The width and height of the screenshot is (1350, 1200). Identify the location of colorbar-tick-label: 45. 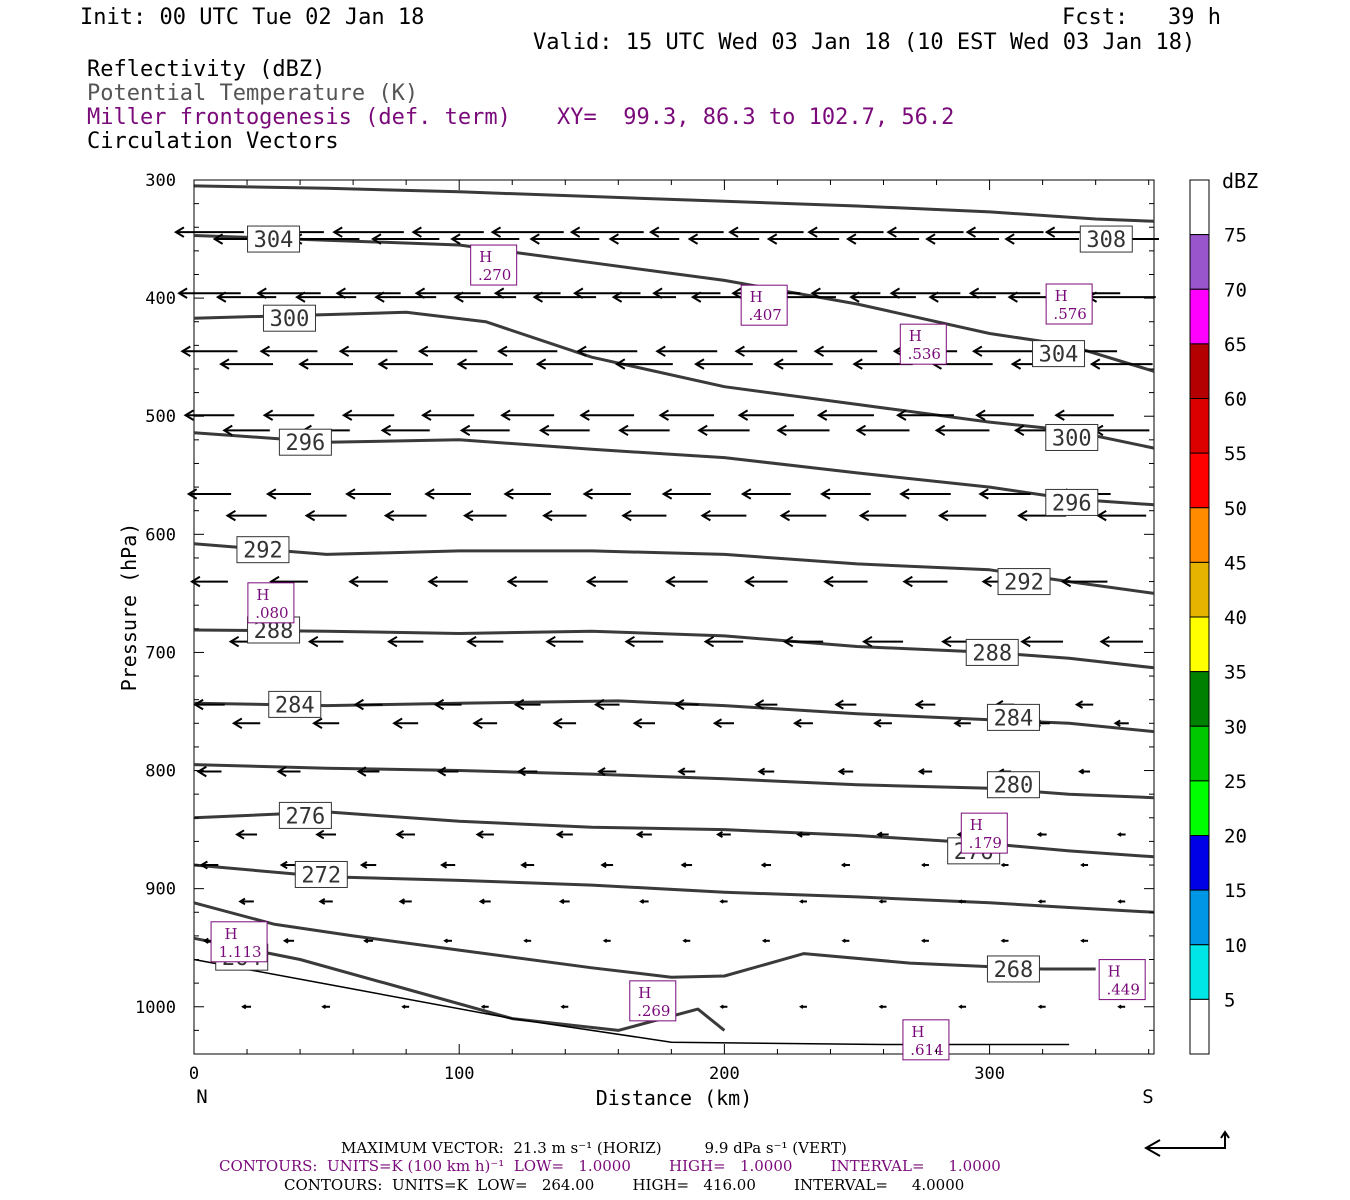
(1235, 563).